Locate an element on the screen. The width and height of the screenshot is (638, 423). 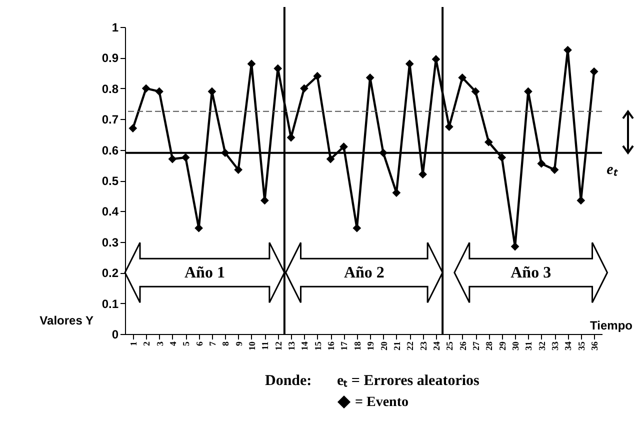
y-tick-label: 0.4 is located at coordinates (110, 211).